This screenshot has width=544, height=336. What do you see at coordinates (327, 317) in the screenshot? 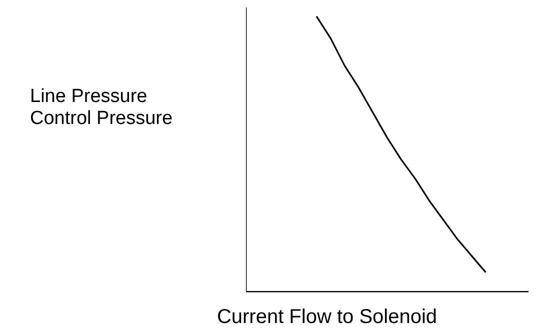
I see `x-axis-title: Current Flow to Solenoid` at bounding box center [327, 317].